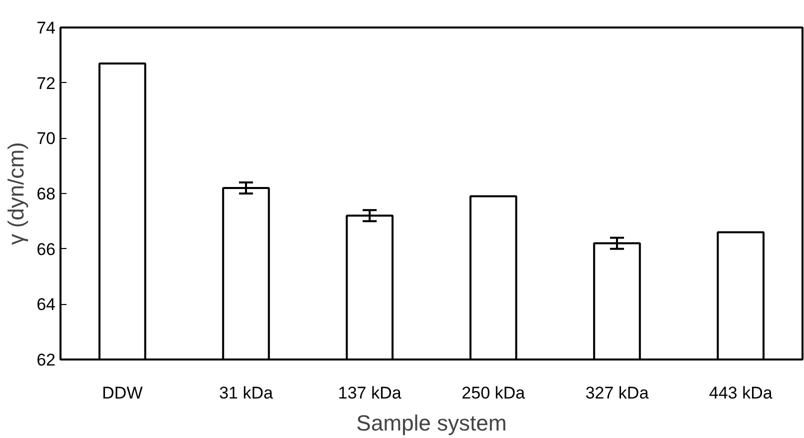 This screenshot has height=438, width=804. What do you see at coordinates (16, 193) in the screenshot?
I see `y-axis-title: γ (dyn/cm)` at bounding box center [16, 193].